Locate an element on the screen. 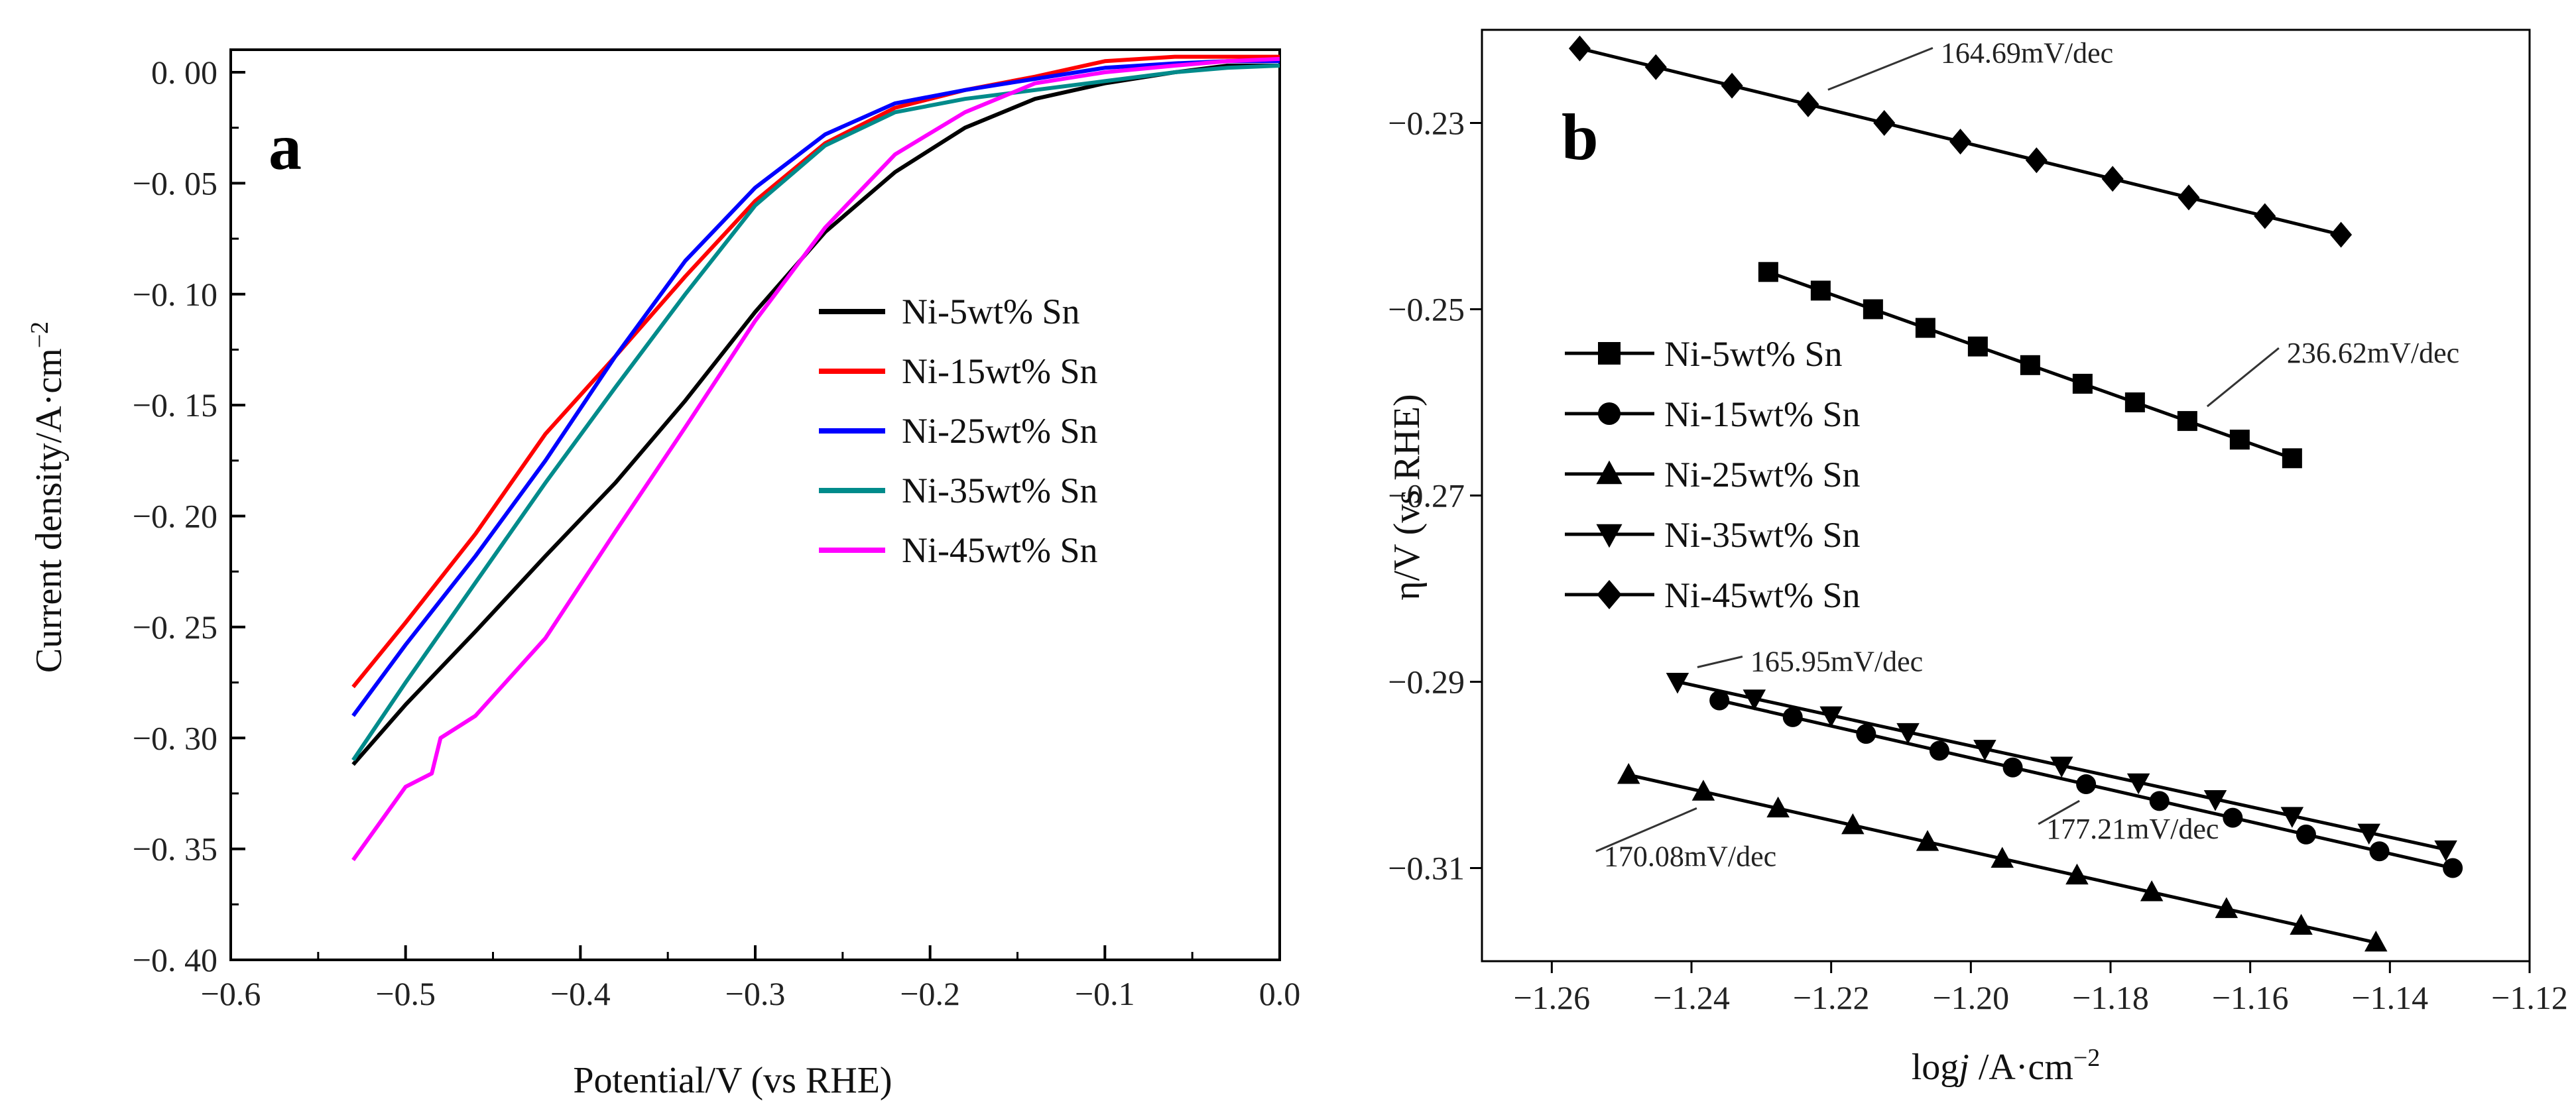 This screenshot has height=1111, width=2576. panel-a-x-tick-label: −0.5 is located at coordinates (405, 993).